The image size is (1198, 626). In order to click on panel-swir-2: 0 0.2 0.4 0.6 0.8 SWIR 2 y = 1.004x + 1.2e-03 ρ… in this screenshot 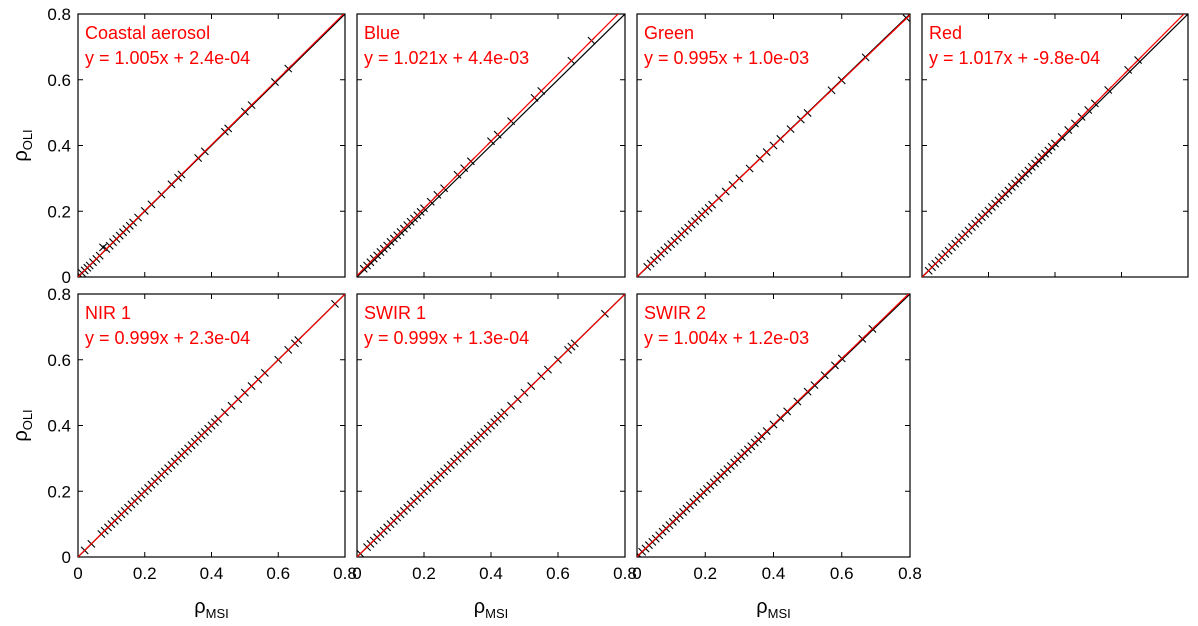, I will do `click(777, 457)`.